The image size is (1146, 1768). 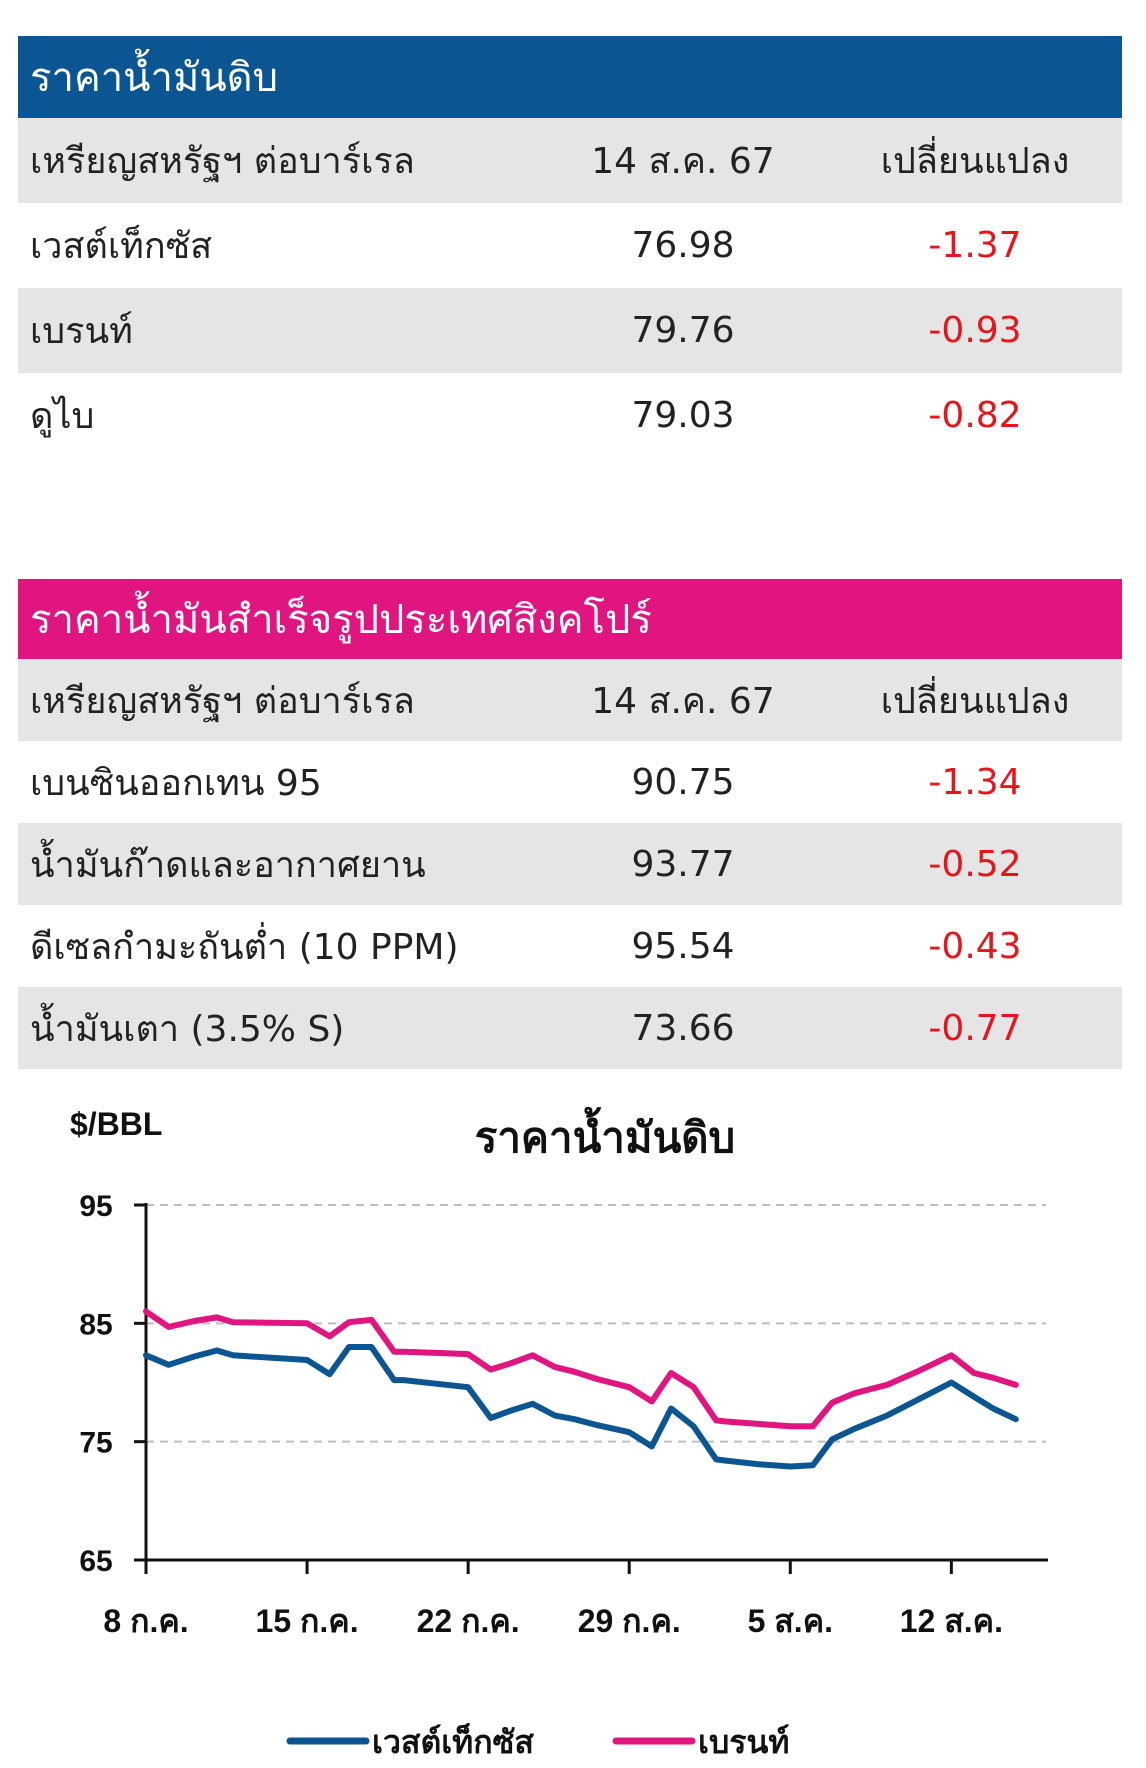 What do you see at coordinates (81, 331) in the screenshot?
I see `oil-name: เบรนท์` at bounding box center [81, 331].